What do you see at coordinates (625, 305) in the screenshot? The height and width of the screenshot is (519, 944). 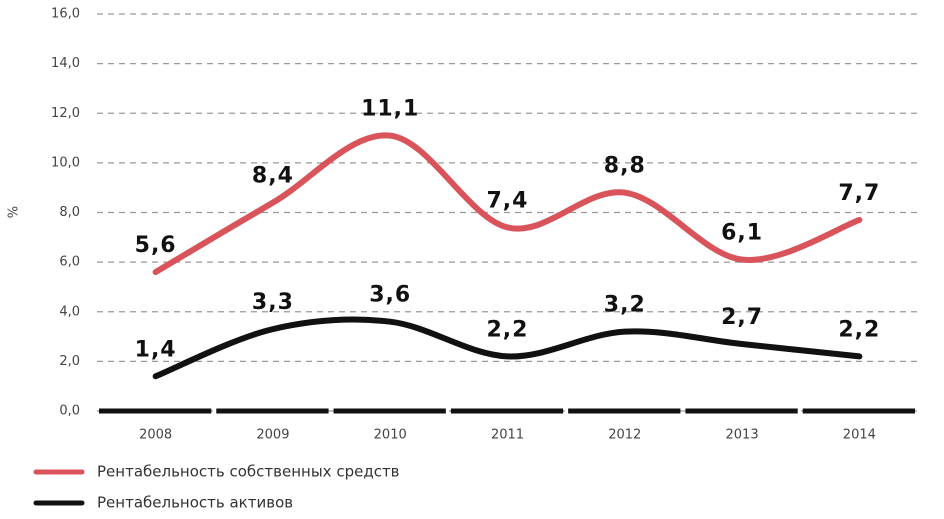 I see `data-label: 3,2` at bounding box center [625, 305].